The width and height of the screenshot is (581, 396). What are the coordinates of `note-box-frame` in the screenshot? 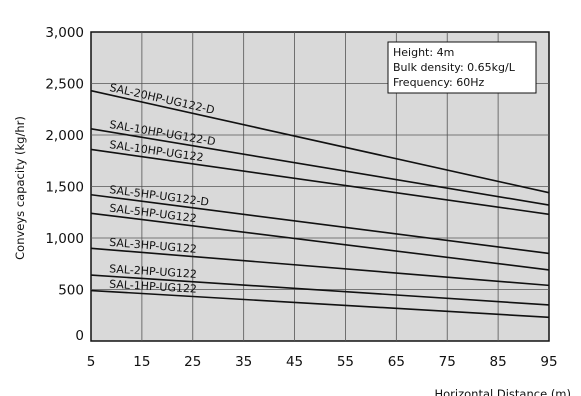 It's located at (462, 67).